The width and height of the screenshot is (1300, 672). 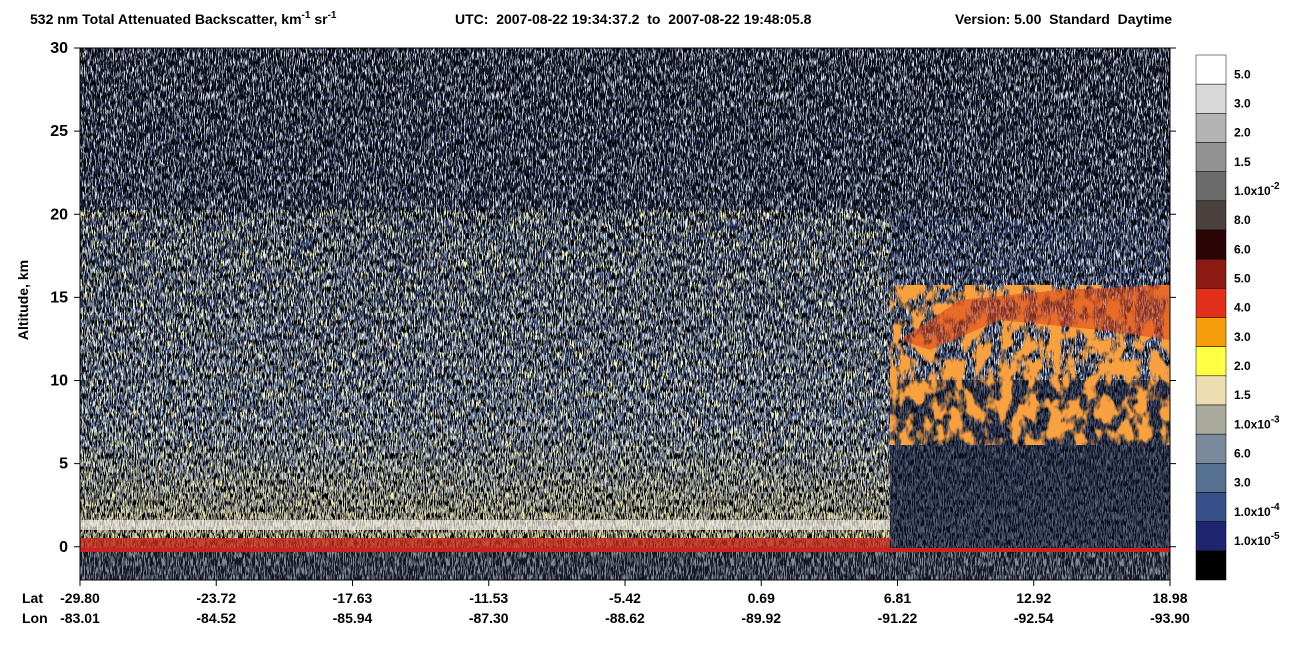 I want to click on y-tick-label: 20, so click(x=59, y=214).